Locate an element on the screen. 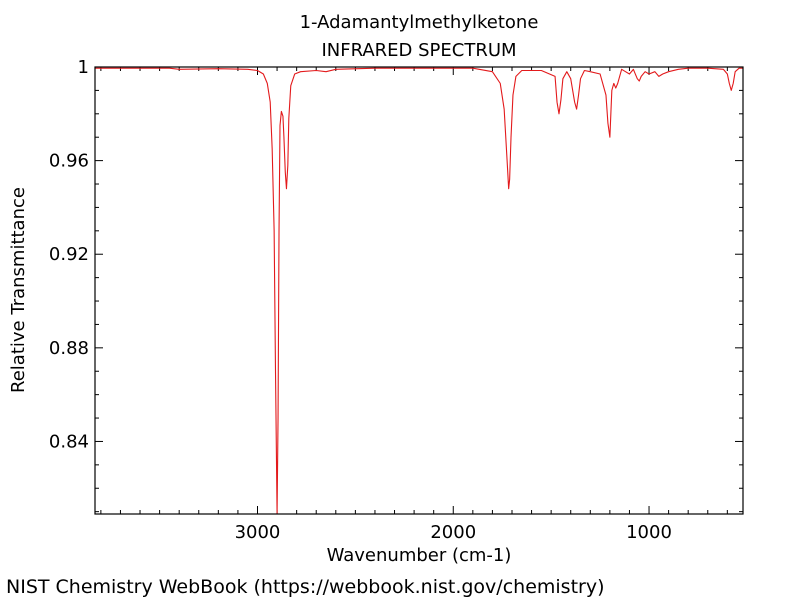 This screenshot has width=800, height=600. y-tick-label: 0.92 is located at coordinates (69, 254).